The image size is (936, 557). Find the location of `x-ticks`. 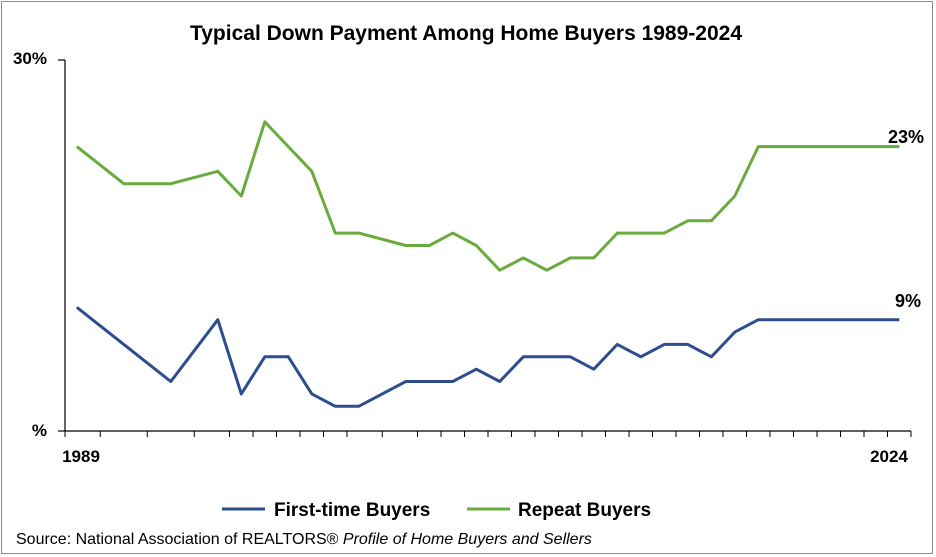

x-ticks is located at coordinates (488, 434).